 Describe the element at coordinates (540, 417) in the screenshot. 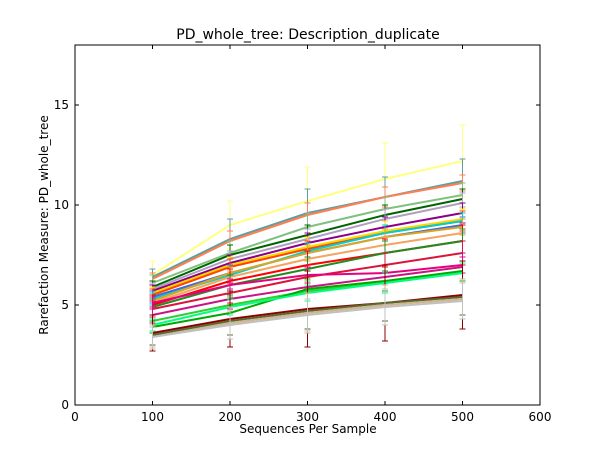

I see `x-tick-label: 600` at that location.